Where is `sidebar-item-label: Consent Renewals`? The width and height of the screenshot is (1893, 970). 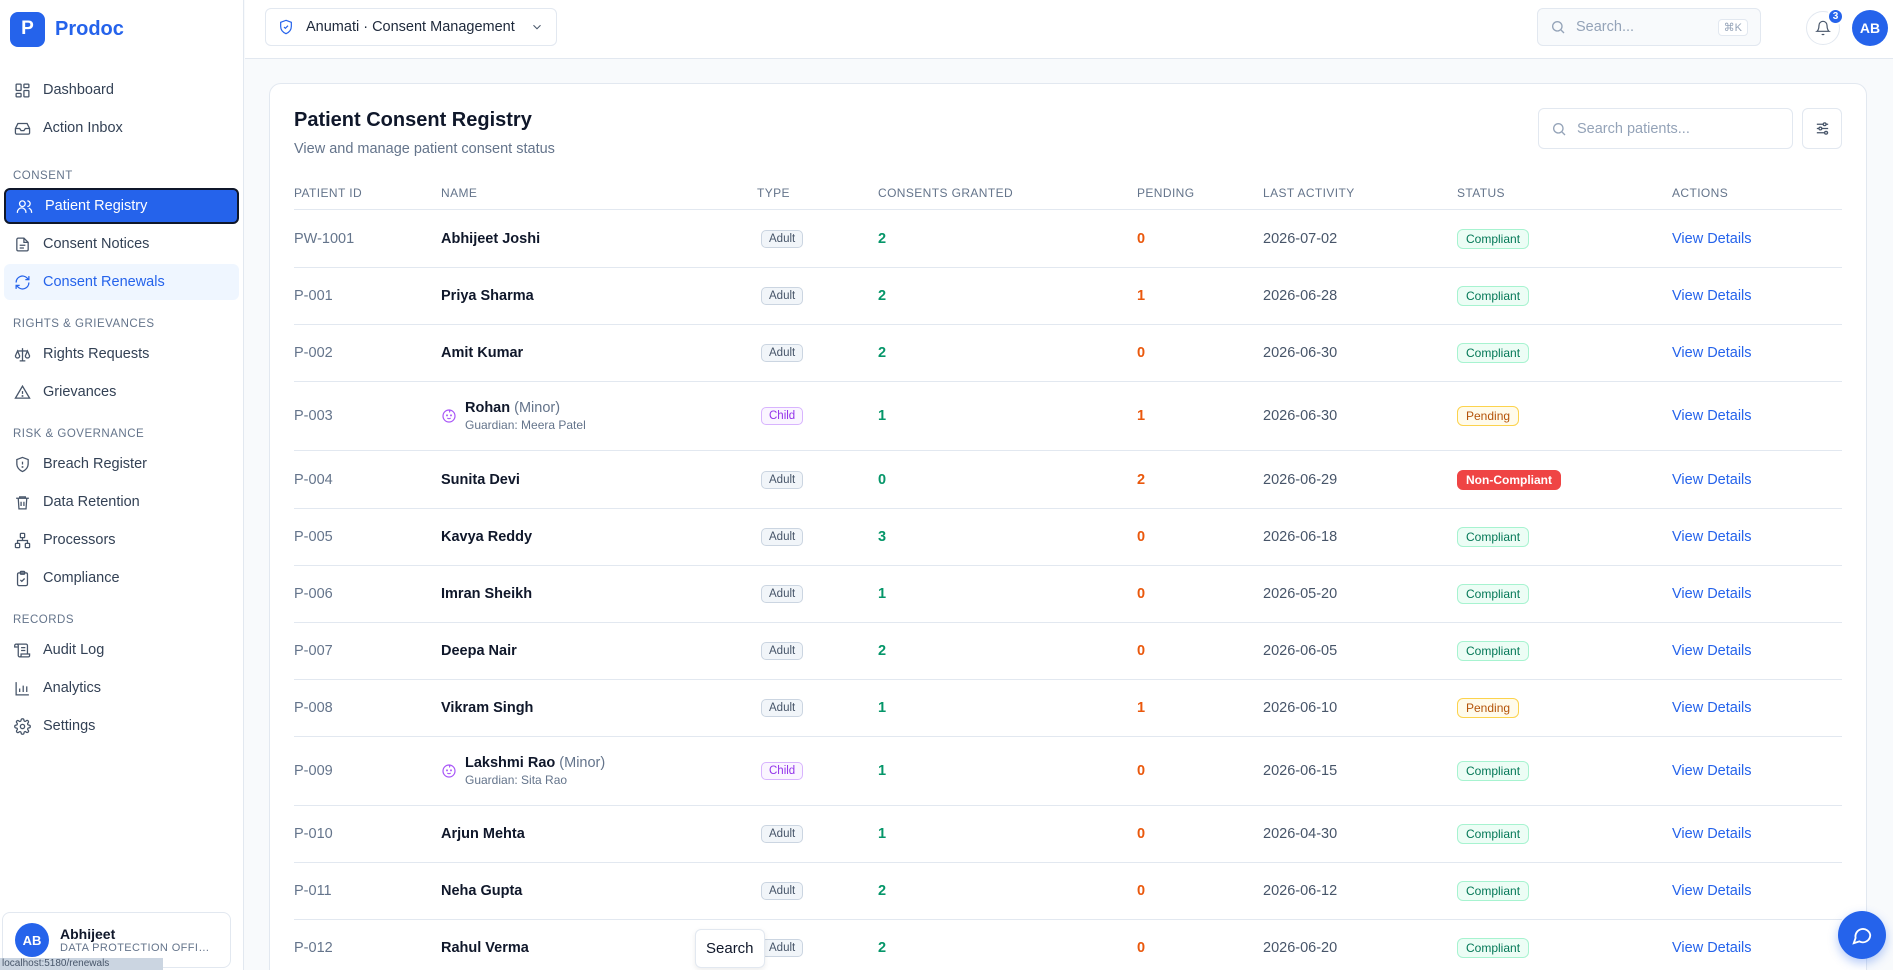
sidebar-item-label: Consent Renewals is located at coordinates (104, 282).